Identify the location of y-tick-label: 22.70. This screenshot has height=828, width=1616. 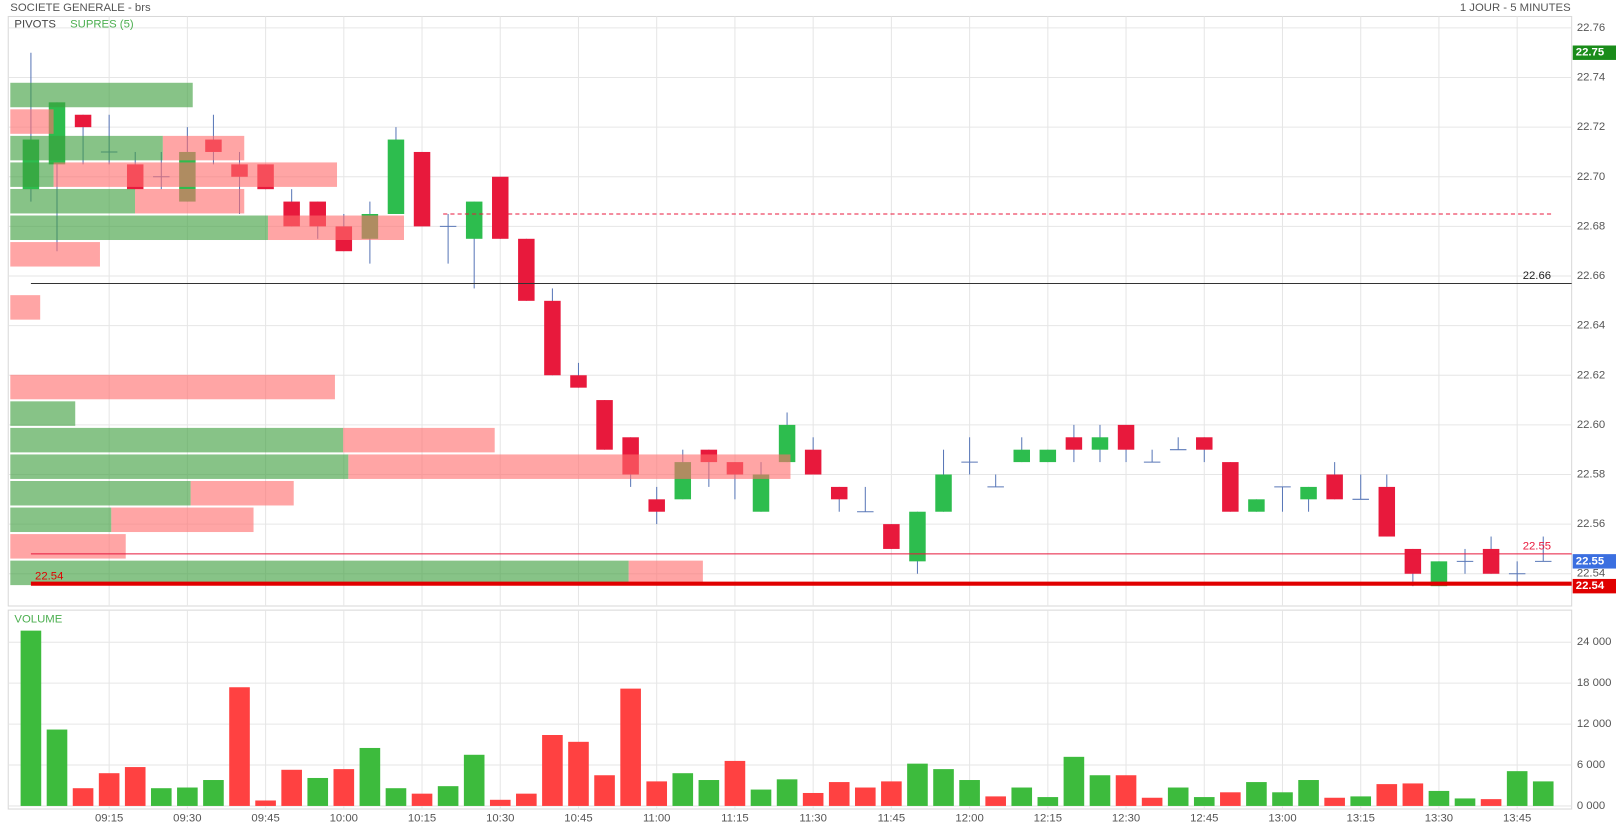
(1591, 177).